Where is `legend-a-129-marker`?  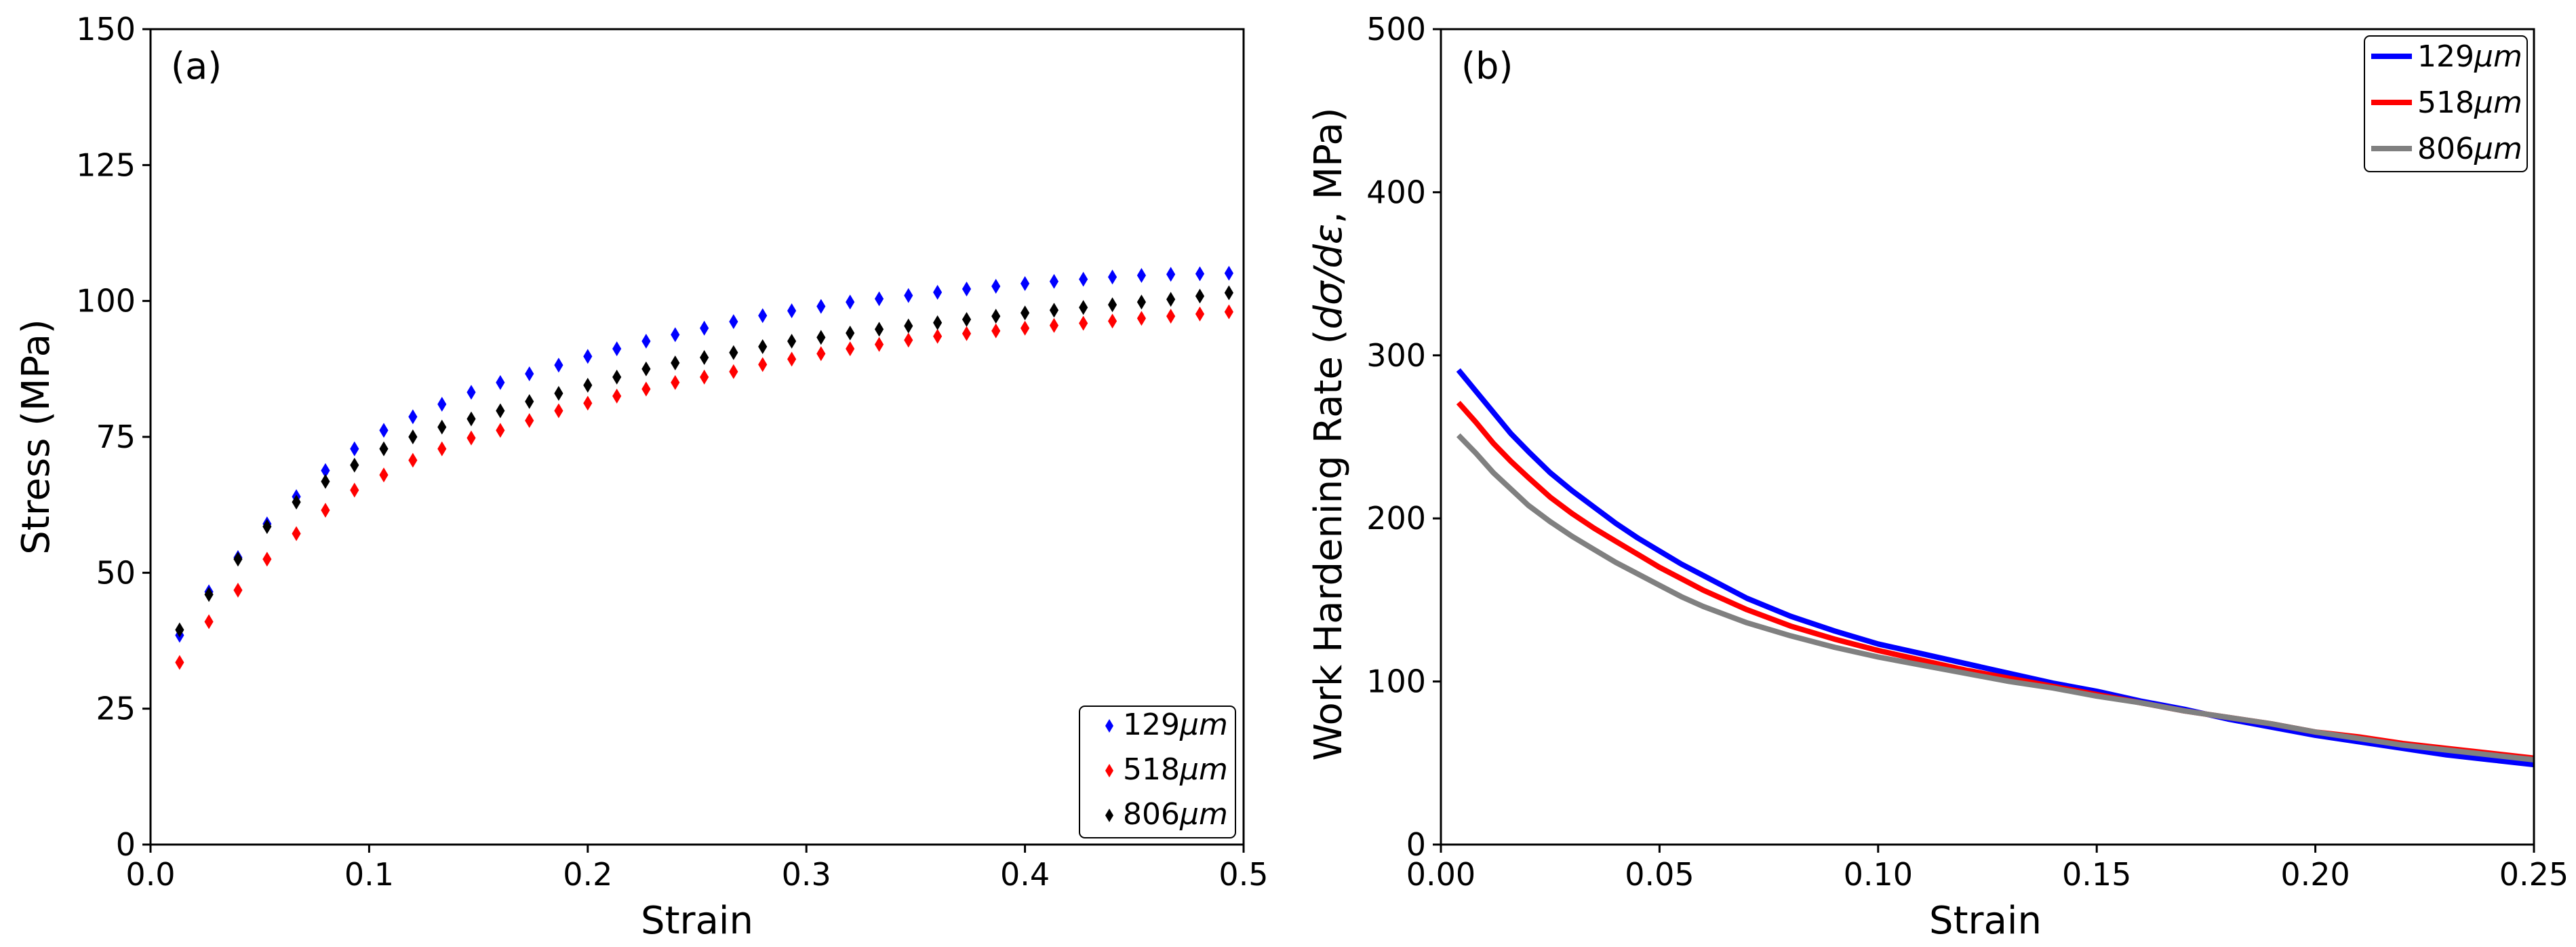 legend-a-129-marker is located at coordinates (1109, 726).